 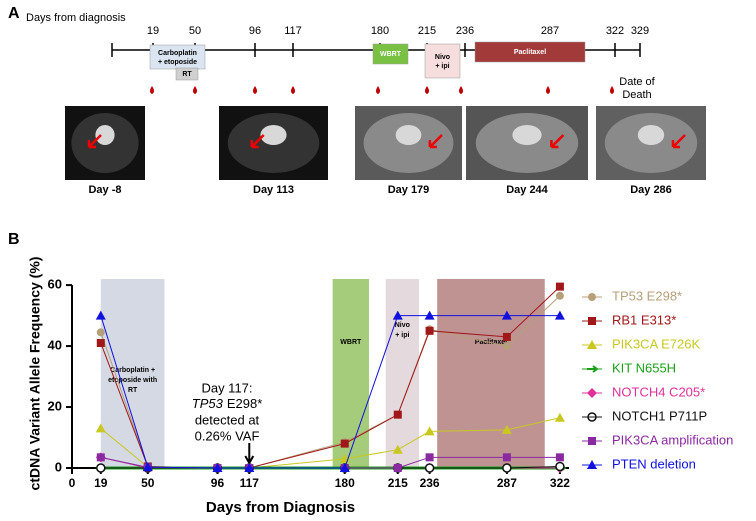 What do you see at coordinates (659, 415) in the screenshot?
I see `legend-label: NOTCH1 P711P` at bounding box center [659, 415].